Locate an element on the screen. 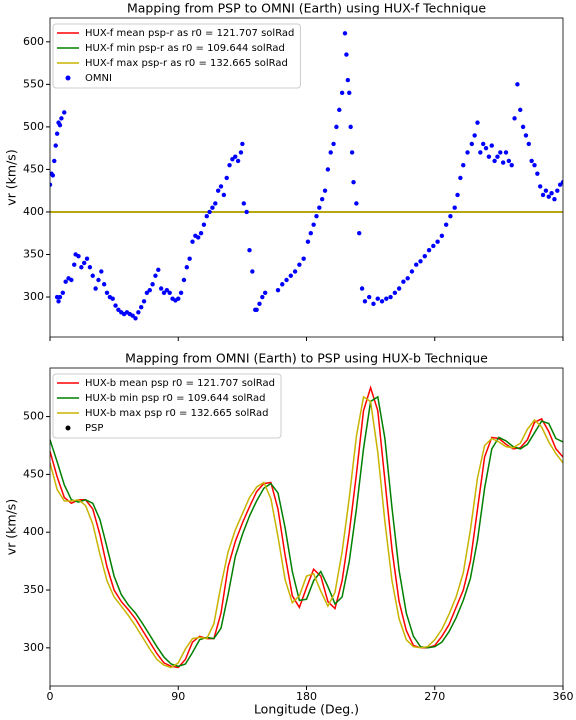  y-axis-label: vr (km/s) is located at coordinates (11, 177).